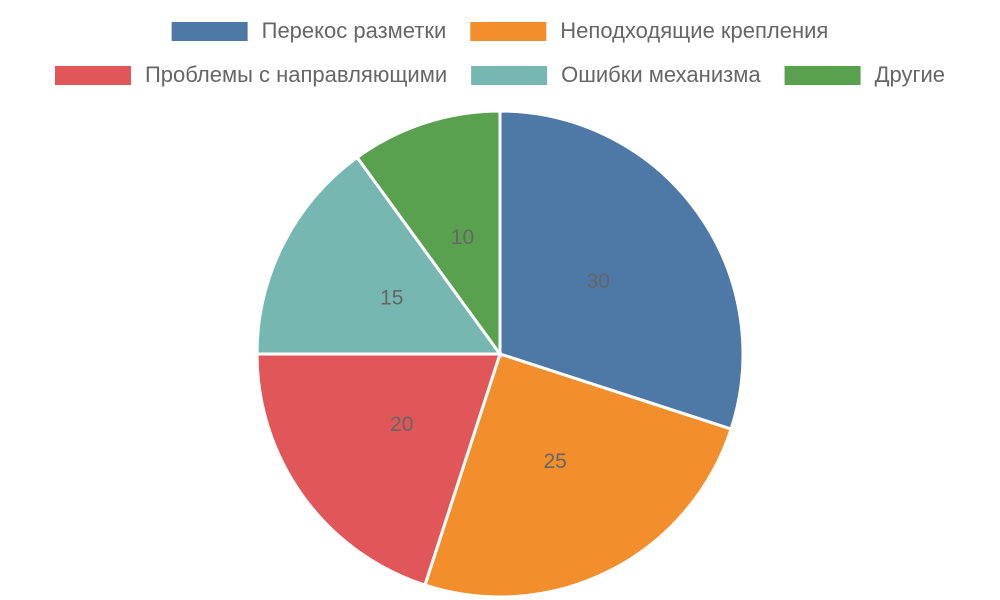  Describe the element at coordinates (598, 281) in the screenshot. I see `data-label: 30` at that location.